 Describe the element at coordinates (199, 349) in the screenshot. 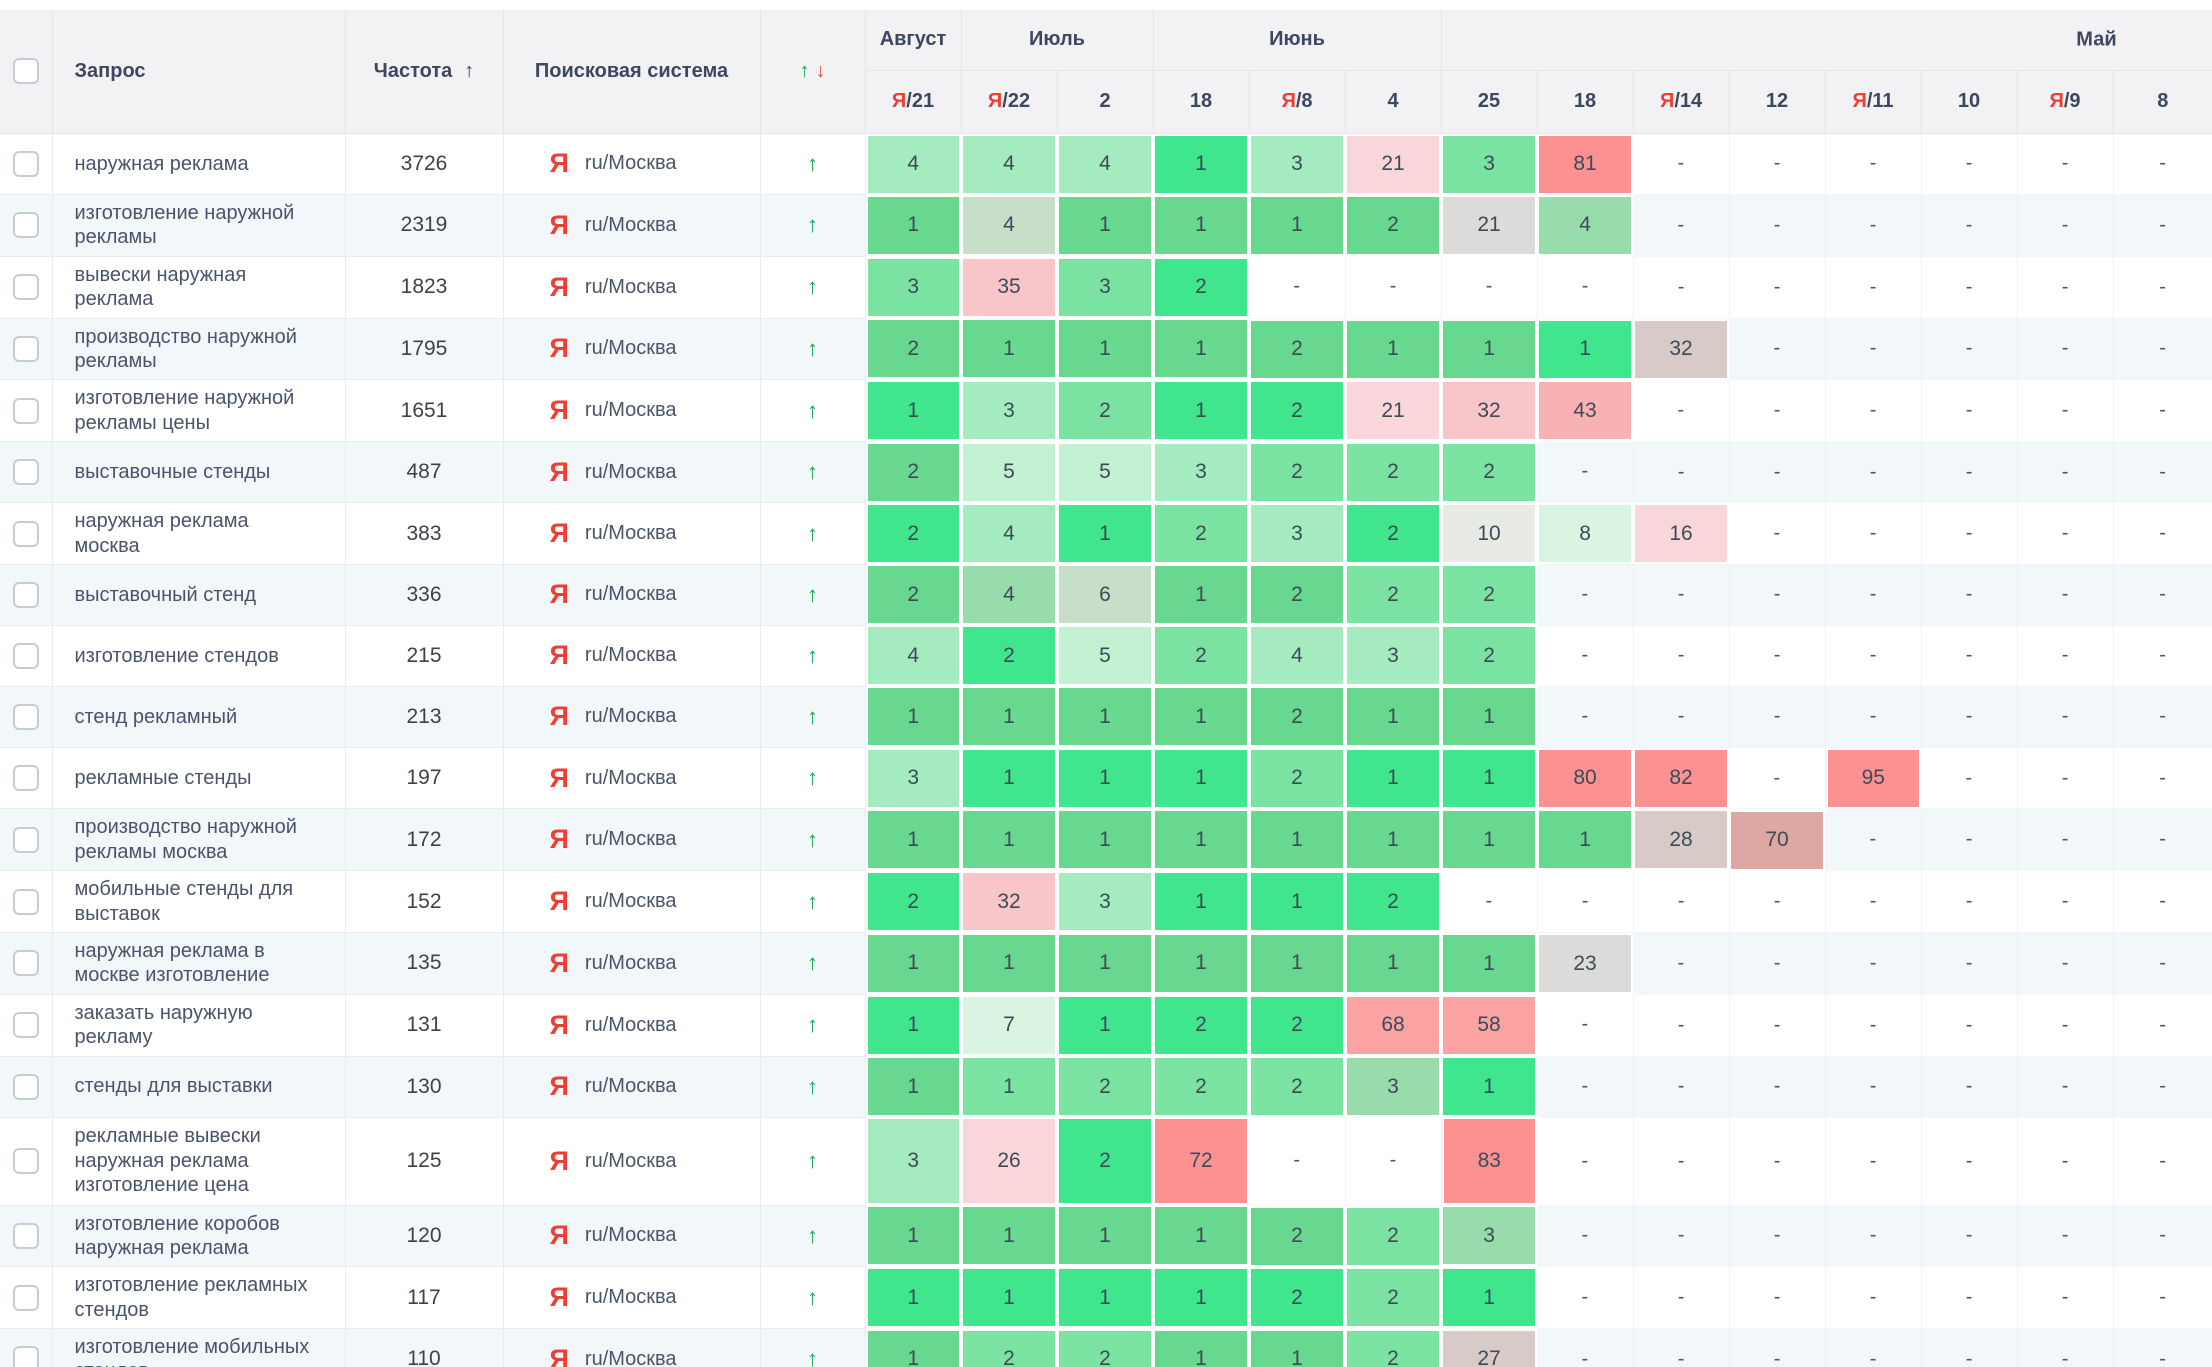

I see `query-cell: производство наружной рекламы` at that location.